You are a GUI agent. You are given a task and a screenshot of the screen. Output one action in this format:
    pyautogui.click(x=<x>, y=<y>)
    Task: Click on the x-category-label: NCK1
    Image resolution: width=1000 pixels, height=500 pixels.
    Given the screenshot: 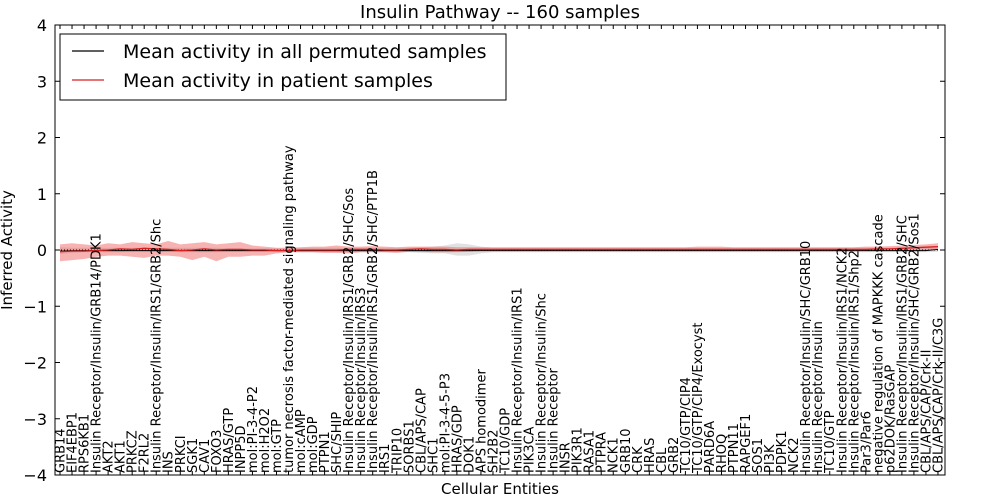 What is the action you would take?
    pyautogui.click(x=614, y=455)
    